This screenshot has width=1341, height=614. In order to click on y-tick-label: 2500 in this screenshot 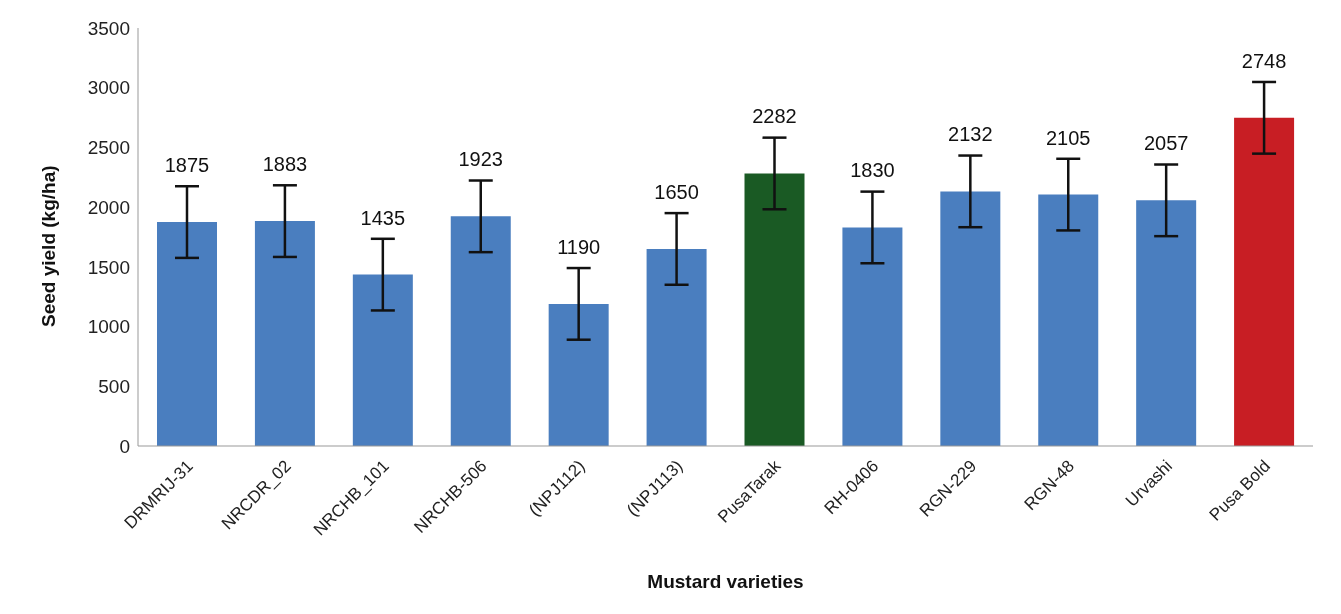, I will do `click(108, 148)`.